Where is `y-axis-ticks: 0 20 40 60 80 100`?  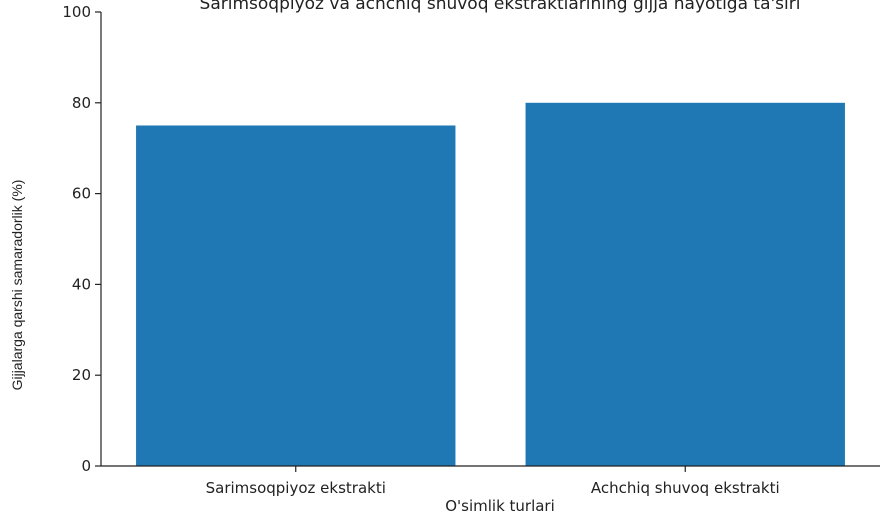
y-axis-ticks: 0 20 40 60 80 100 is located at coordinates (81, 239).